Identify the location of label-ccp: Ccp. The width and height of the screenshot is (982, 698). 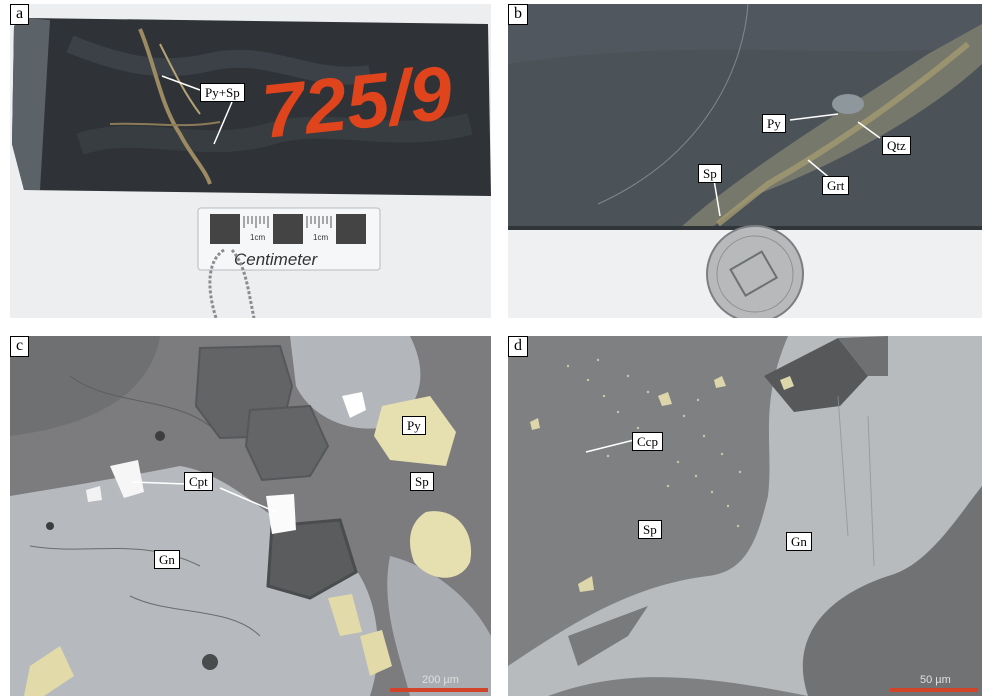
(647, 441).